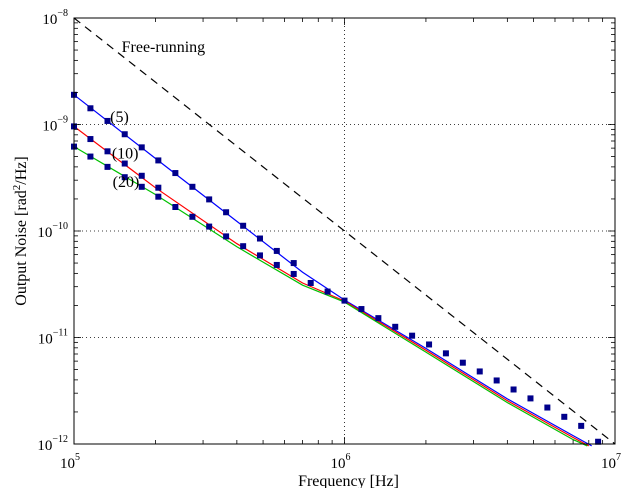 This screenshot has width=637, height=488. I want to click on series-annotations: Free-running (5) (10) (20), so click(157, 115).